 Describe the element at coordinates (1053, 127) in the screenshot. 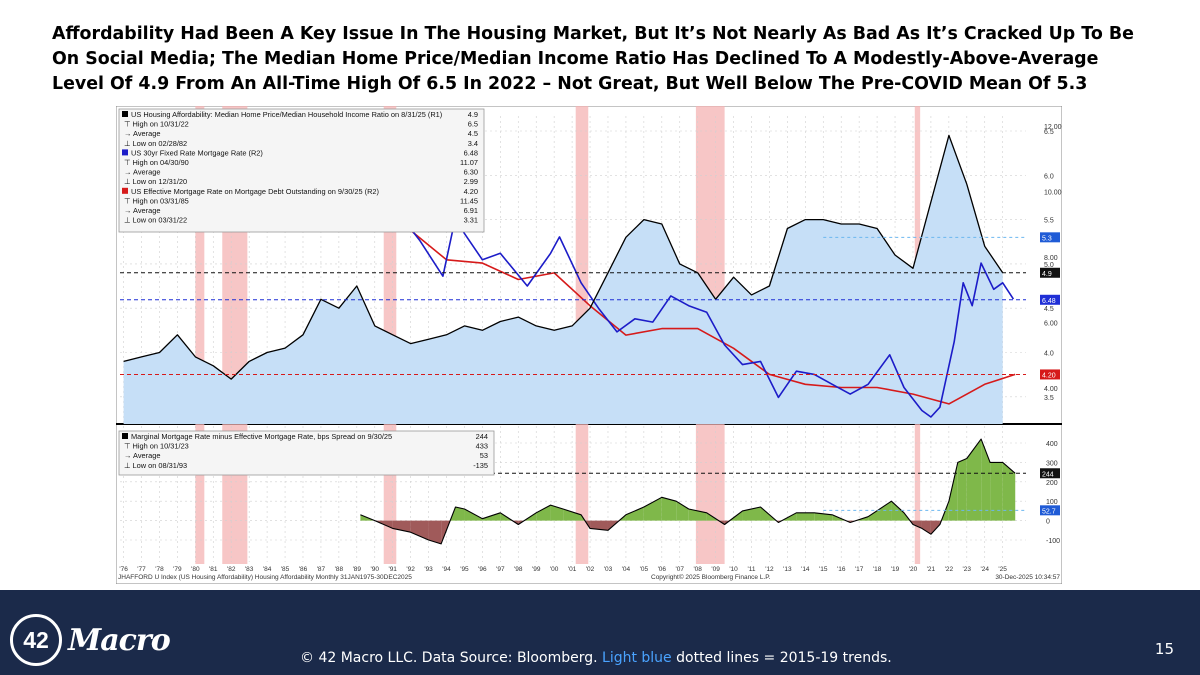

I see `r2-tick-0: 12.00` at that location.